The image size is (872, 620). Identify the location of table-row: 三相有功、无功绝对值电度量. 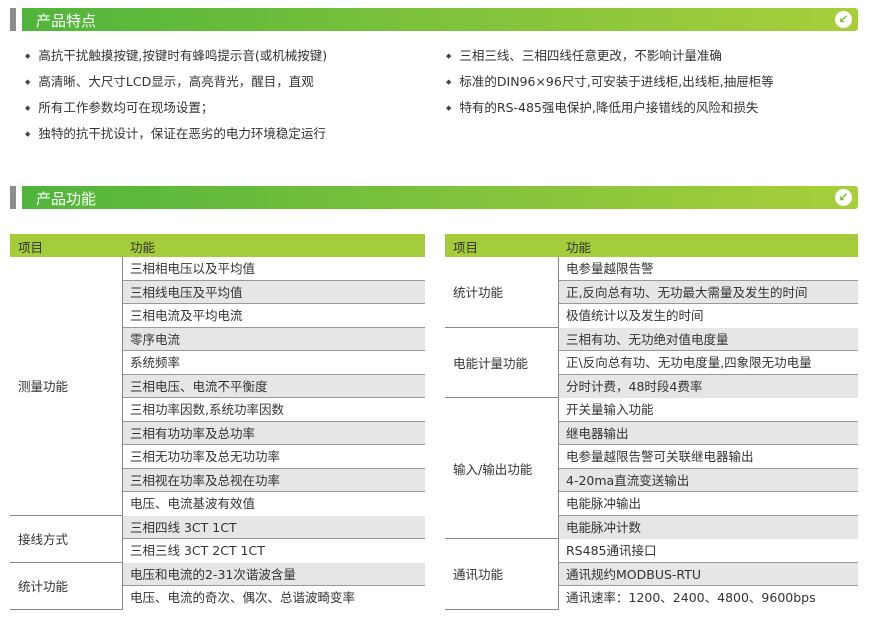
(708, 339).